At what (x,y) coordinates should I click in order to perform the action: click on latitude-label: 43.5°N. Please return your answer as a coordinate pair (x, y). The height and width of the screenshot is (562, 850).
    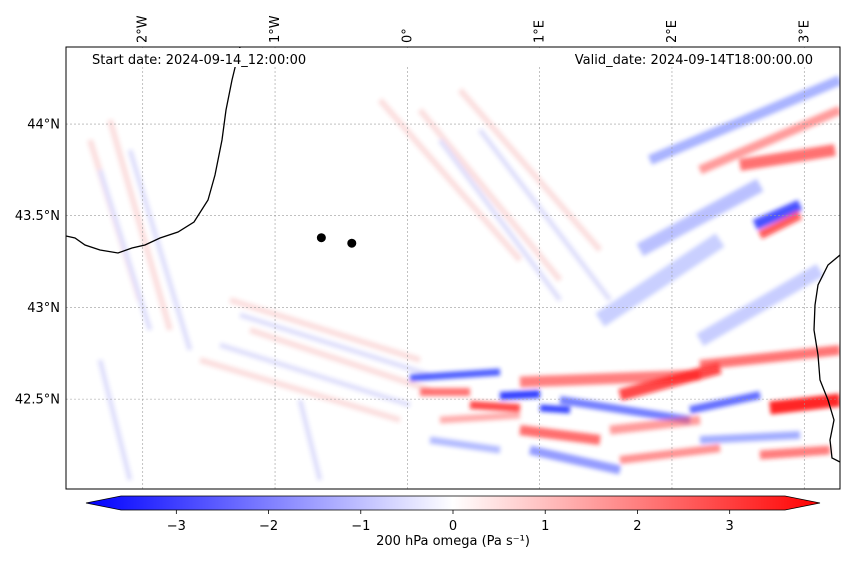
    Looking at the image, I should click on (37, 216).